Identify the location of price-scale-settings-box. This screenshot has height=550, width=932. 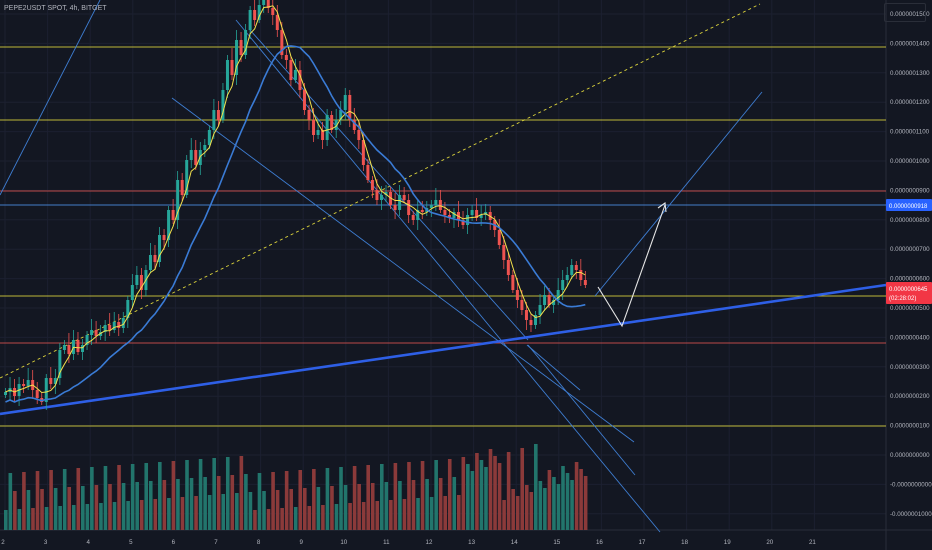
(905, 12).